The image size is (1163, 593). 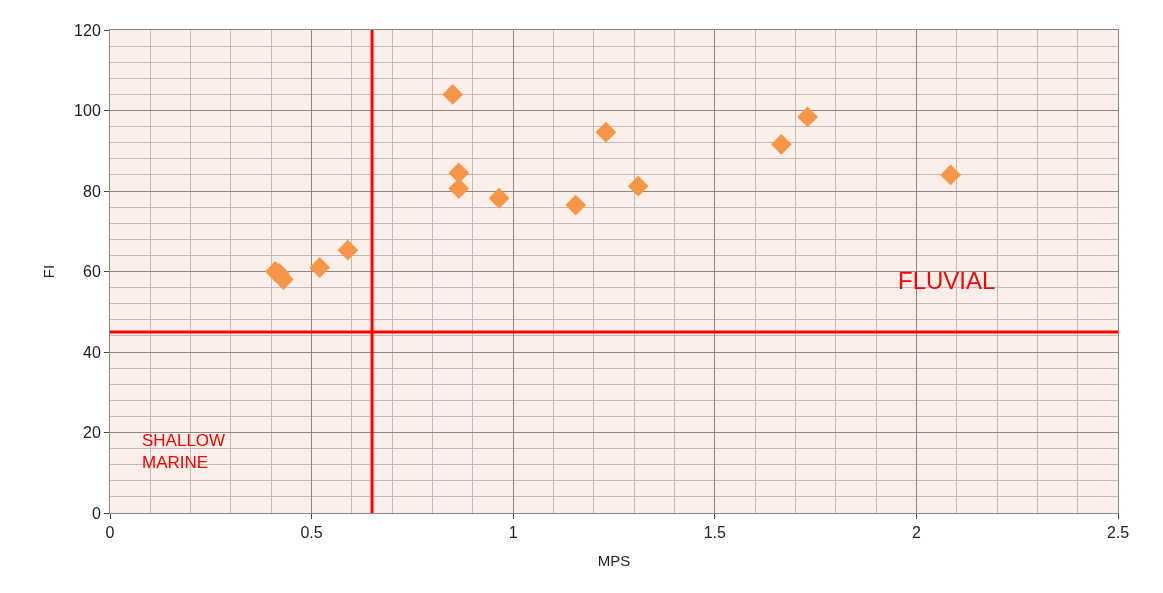 What do you see at coordinates (947, 280) in the screenshot?
I see `annotation: FLUVIAL` at bounding box center [947, 280].